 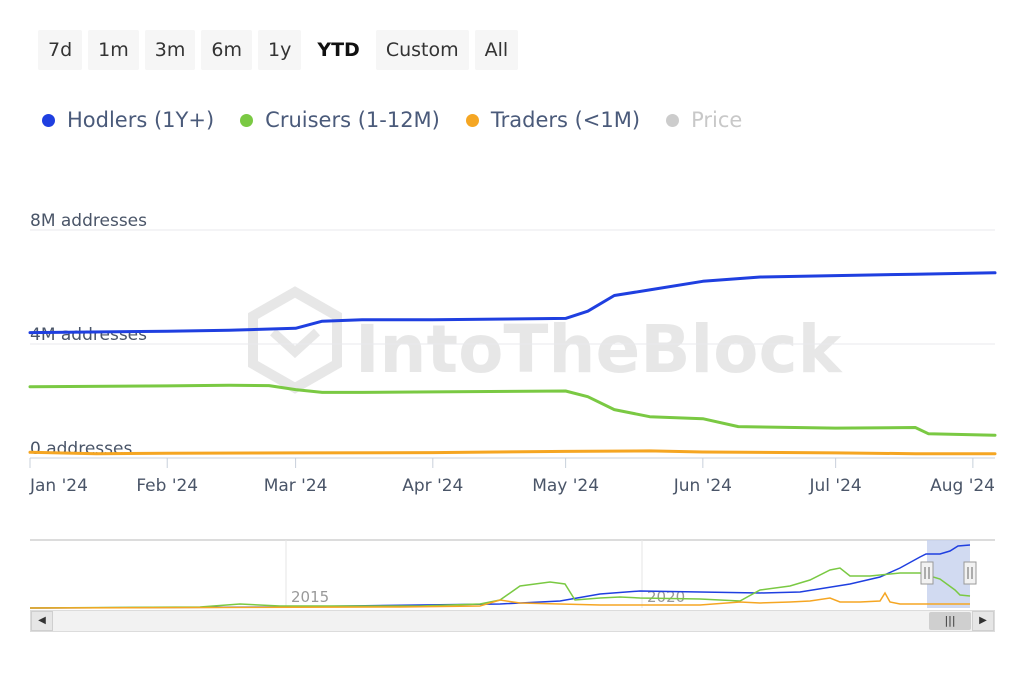 What do you see at coordinates (512, 303) in the screenshot?
I see `series-line-hodlers` at bounding box center [512, 303].